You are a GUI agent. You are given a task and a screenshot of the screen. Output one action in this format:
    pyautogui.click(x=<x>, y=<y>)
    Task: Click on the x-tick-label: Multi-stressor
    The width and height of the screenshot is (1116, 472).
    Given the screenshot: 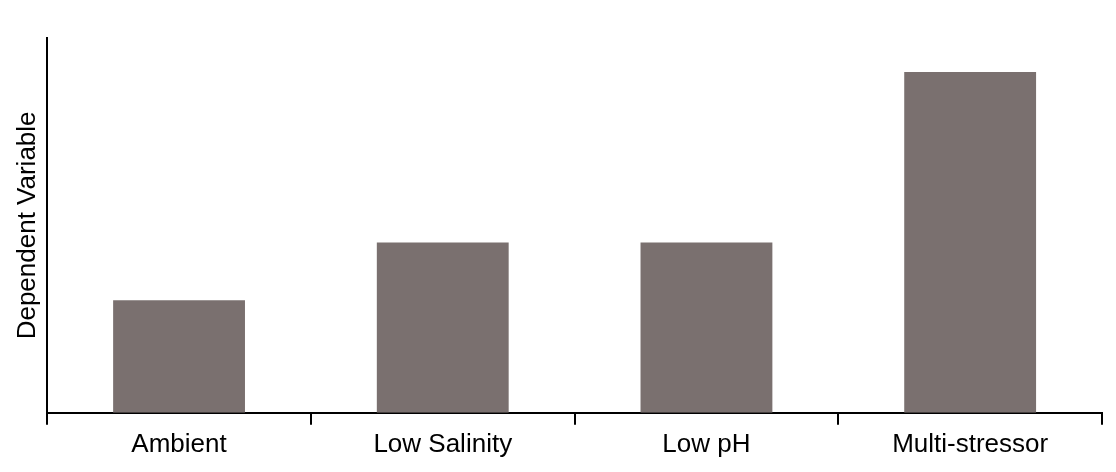 What is the action you would take?
    pyautogui.click(x=970, y=442)
    